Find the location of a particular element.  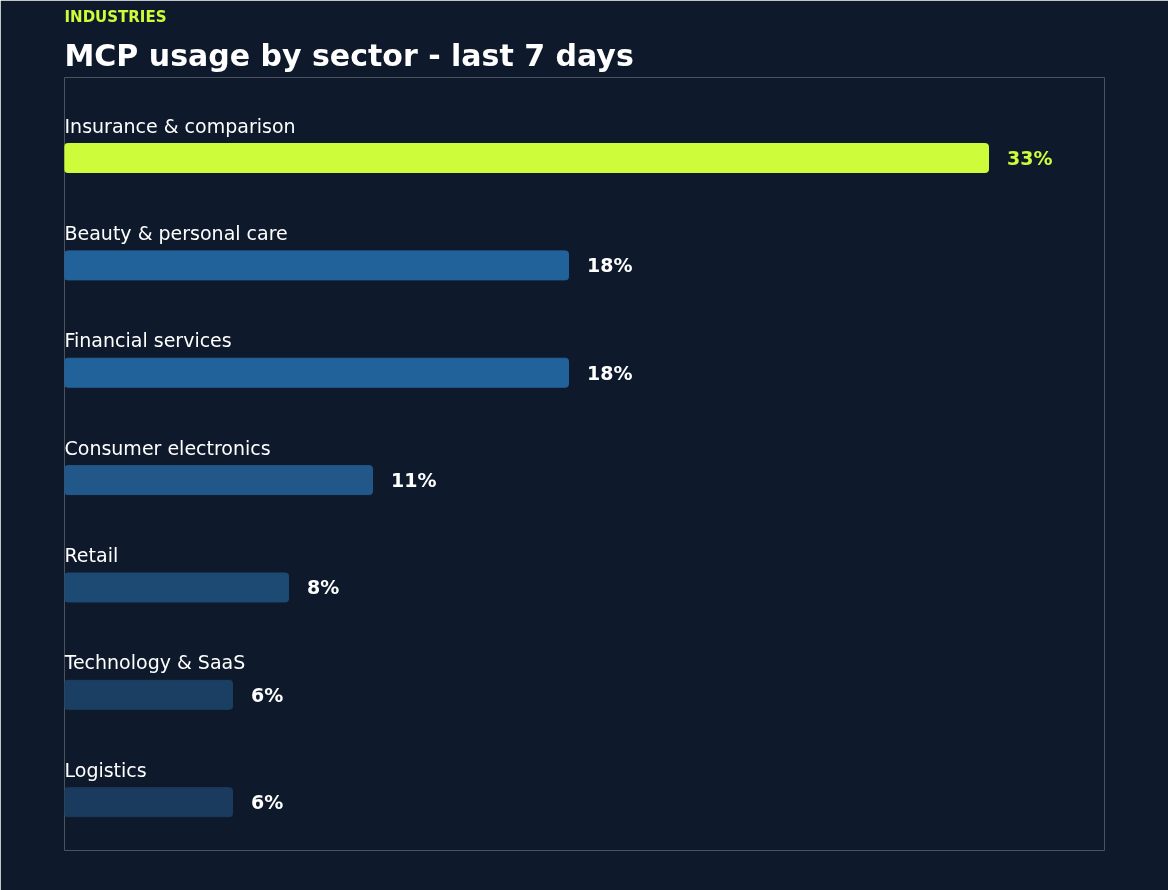

y-tick-label: Financial services is located at coordinates (148, 340).